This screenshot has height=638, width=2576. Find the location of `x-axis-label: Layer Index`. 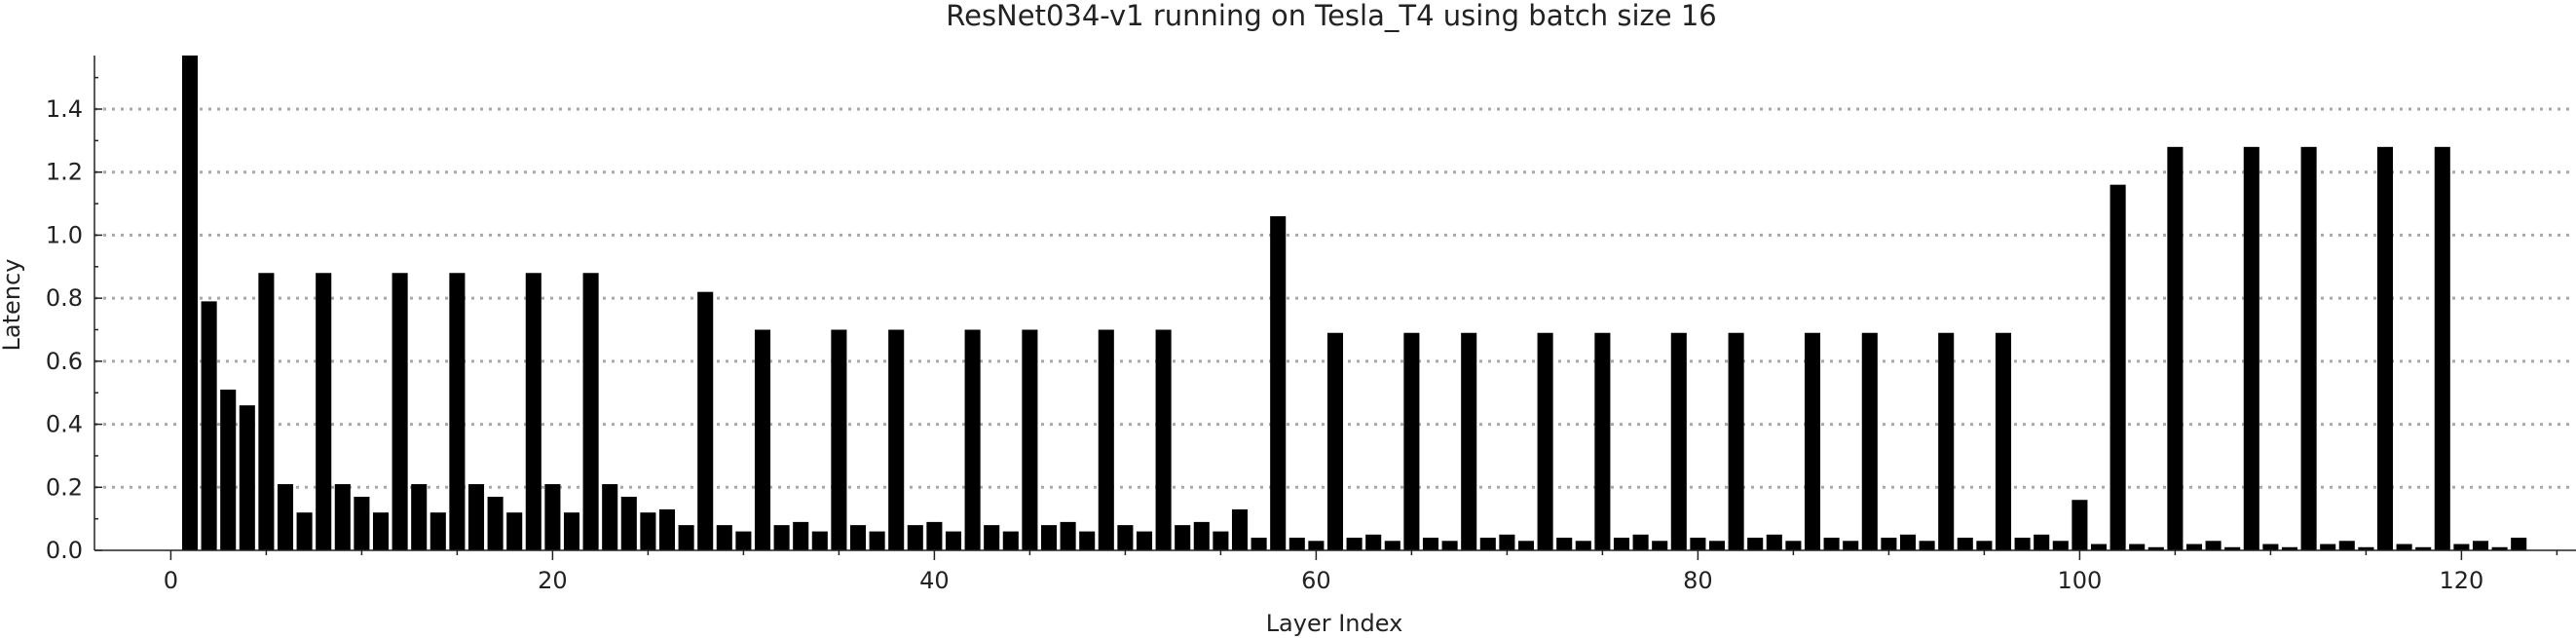

x-axis-label: Layer Index is located at coordinates (1334, 623).